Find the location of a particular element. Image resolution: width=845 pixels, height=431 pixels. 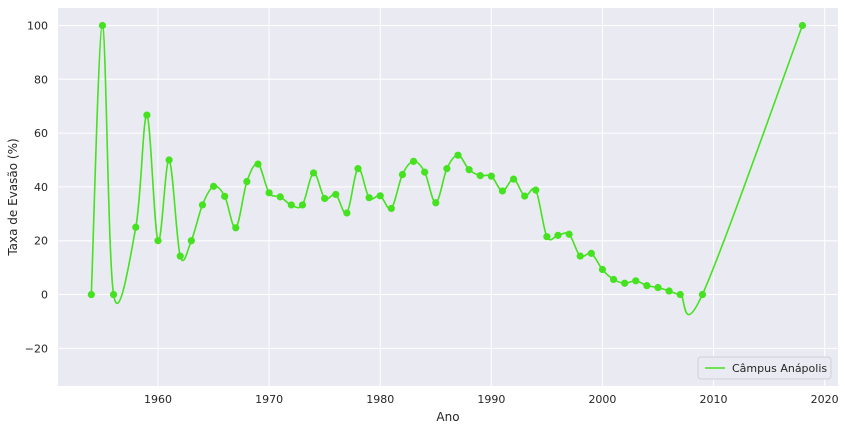

y-tick-label: 40 is located at coordinates (41, 187).